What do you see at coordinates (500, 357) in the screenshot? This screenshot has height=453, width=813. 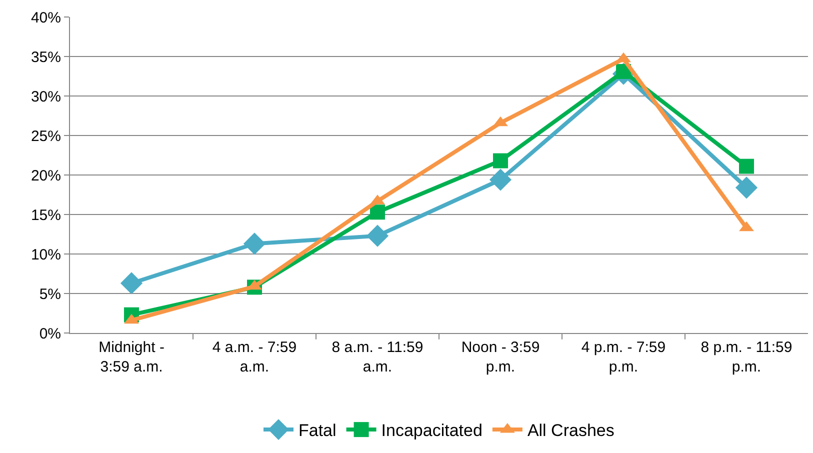 I see `x-tick-label: Noon - 3:59 p.m.` at bounding box center [500, 357].